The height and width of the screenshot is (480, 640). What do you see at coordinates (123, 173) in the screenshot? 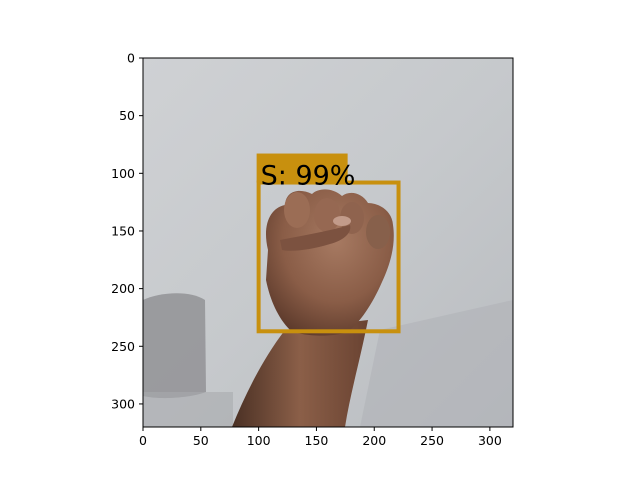
I see `y-tick-label: 100` at bounding box center [123, 173].